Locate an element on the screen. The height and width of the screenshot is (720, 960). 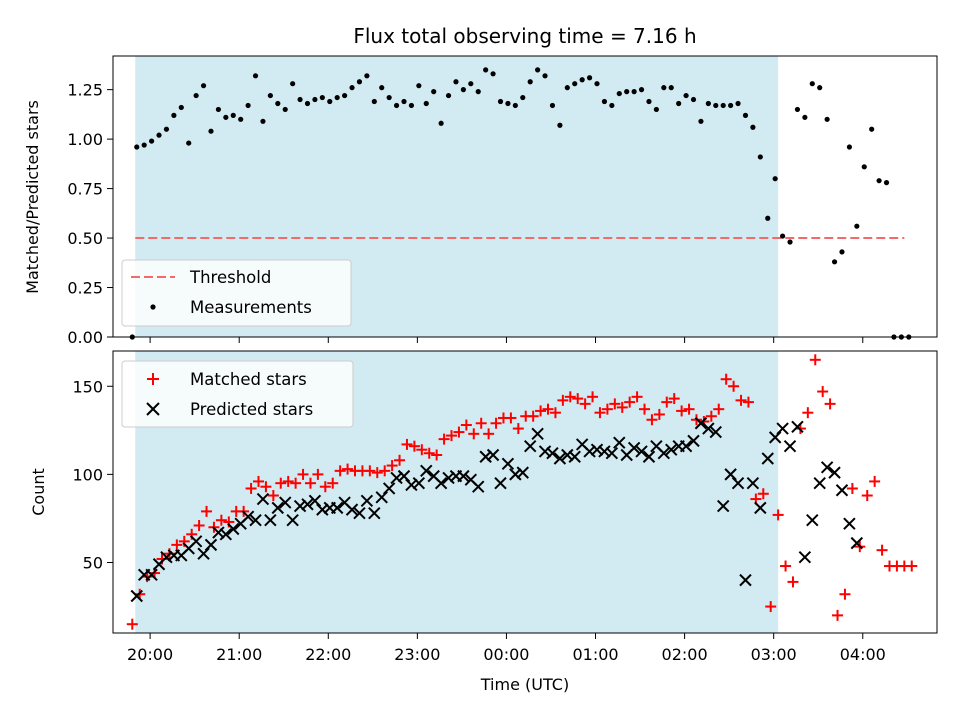
top-x-ticks is located at coordinates (506, 340).